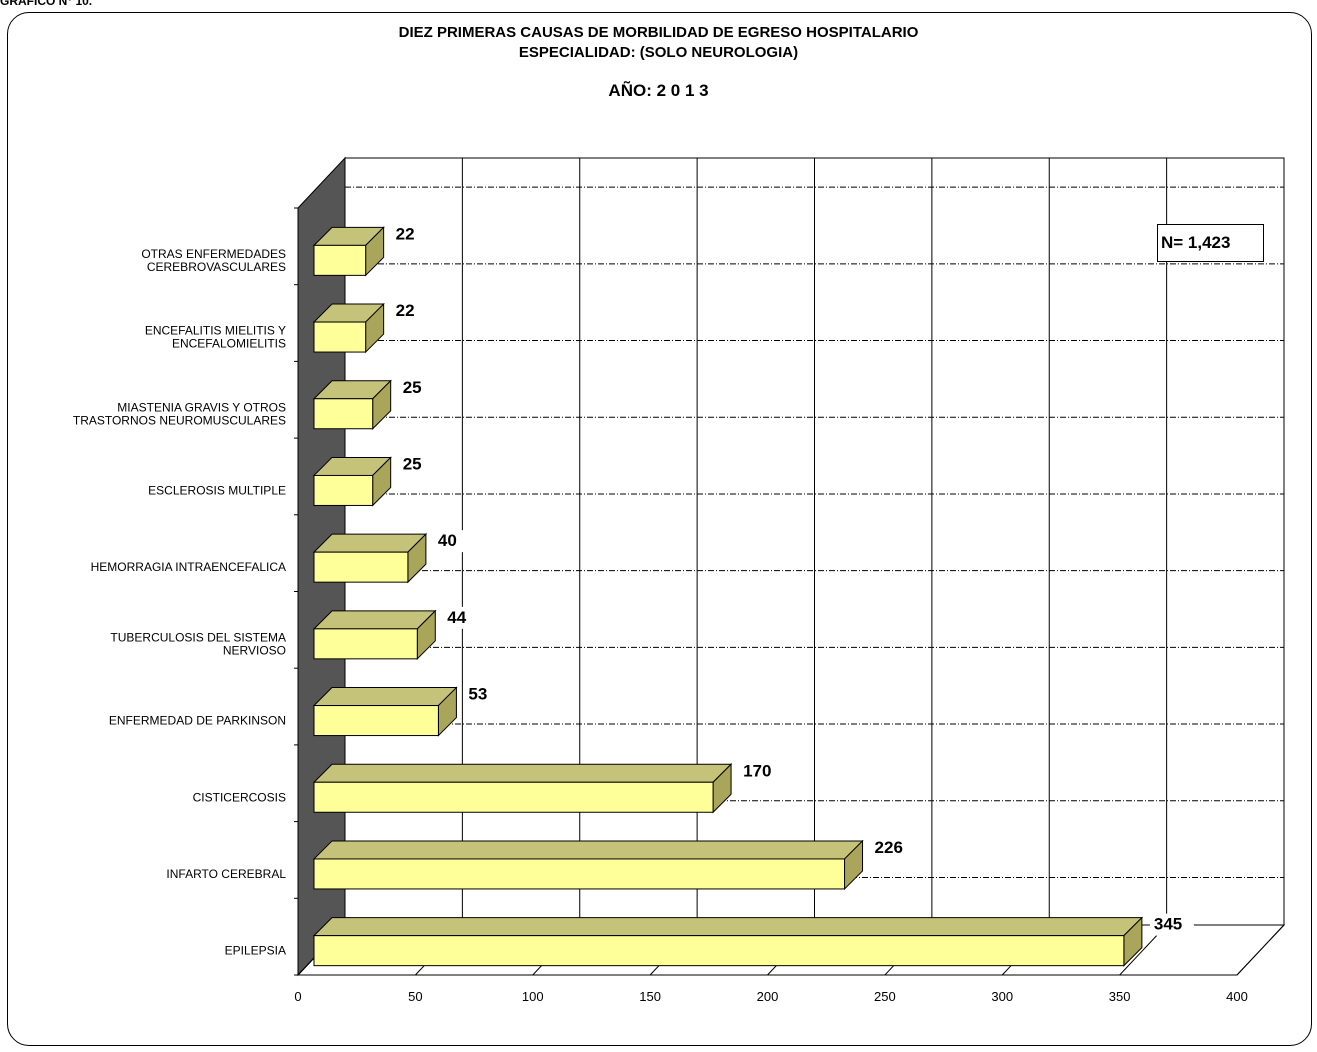 This screenshot has width=1317, height=1052. What do you see at coordinates (198, 637) in the screenshot?
I see `category-label: TUBERCULOSIS DEL SISTEMA` at bounding box center [198, 637].